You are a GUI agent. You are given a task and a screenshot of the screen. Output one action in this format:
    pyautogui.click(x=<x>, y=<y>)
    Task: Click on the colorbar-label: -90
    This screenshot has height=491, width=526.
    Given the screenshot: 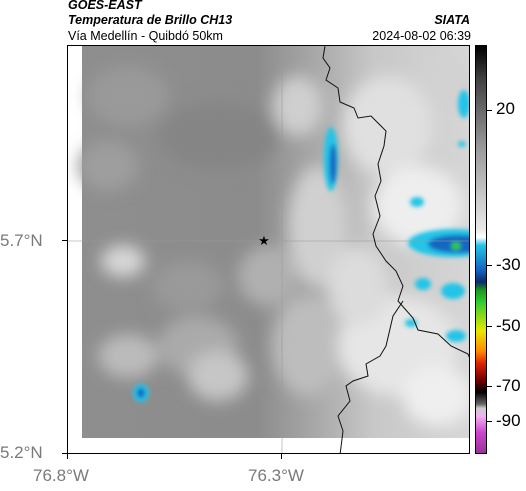 What is the action you would take?
    pyautogui.click(x=508, y=420)
    